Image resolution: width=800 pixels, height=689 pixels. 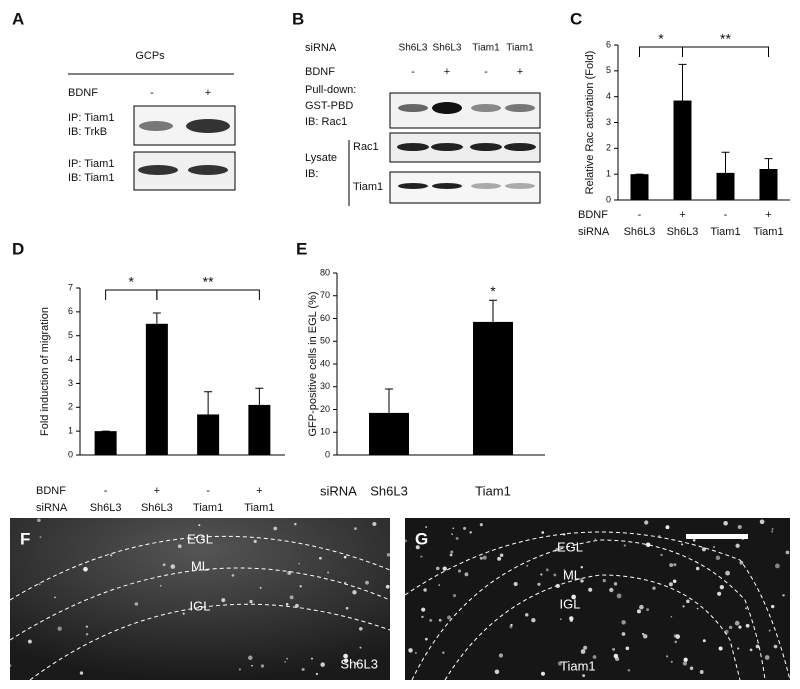 I want to click on y-tick-label: 80, so click(x=325, y=272).